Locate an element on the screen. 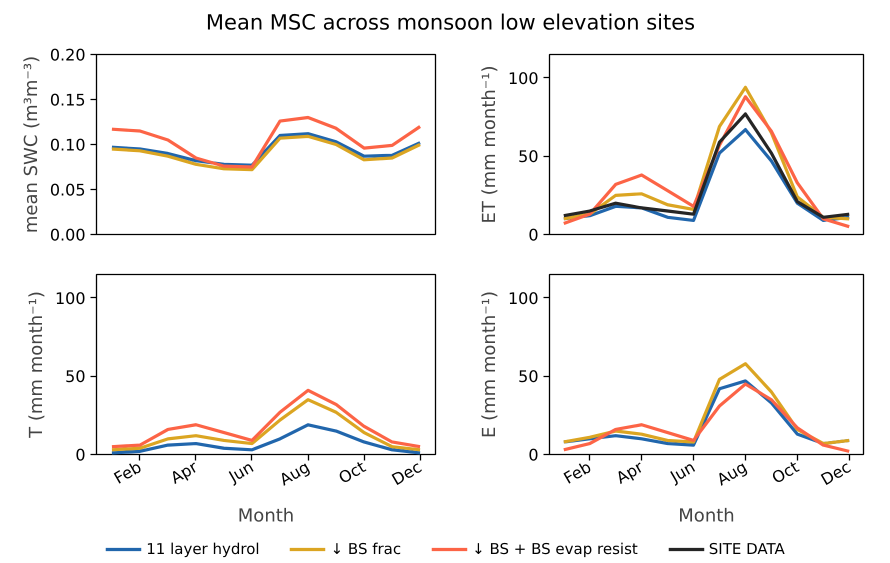 The height and width of the screenshot is (563, 890). chart-title: Mean MSC across monsoon low elevation sites is located at coordinates (451, 22).